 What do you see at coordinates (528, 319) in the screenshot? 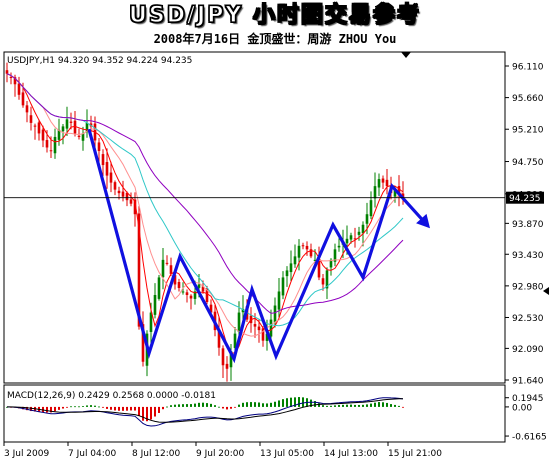
I see `price-tick-label: 92.530` at bounding box center [528, 319].